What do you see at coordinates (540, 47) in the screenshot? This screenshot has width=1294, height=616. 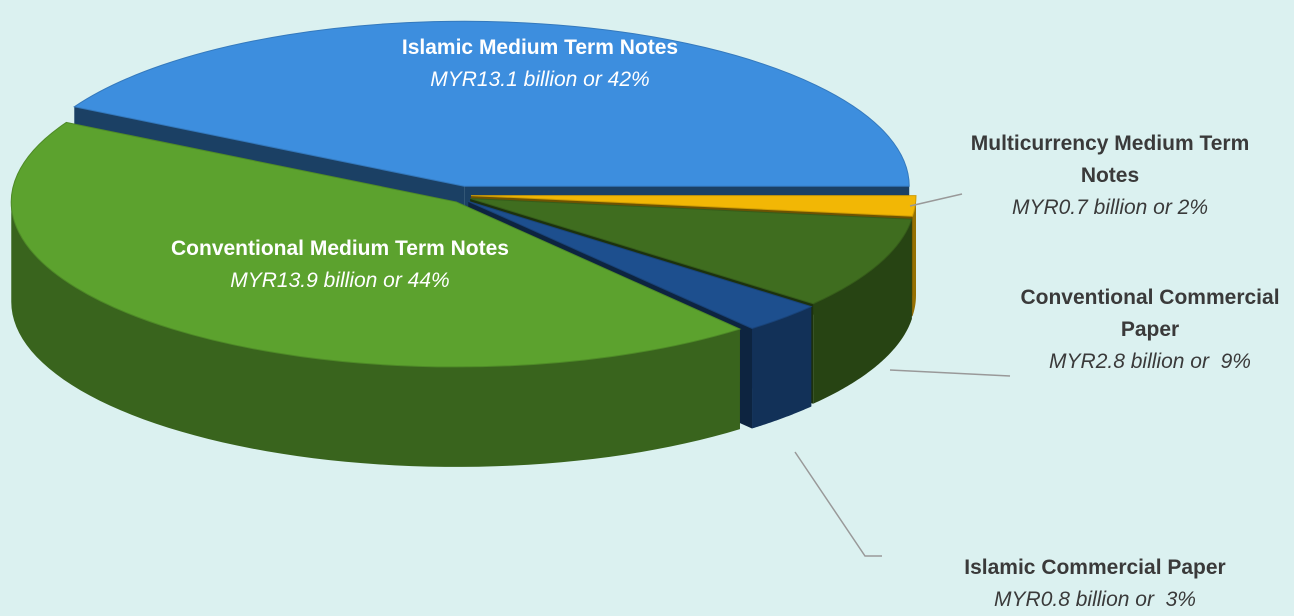 I see `category-label: Islamic Medium Term Notes` at bounding box center [540, 47].